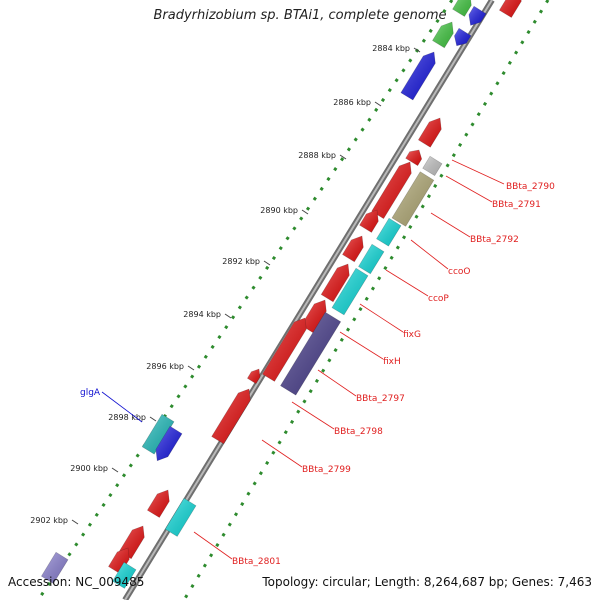 Image resolution: width=600 pixels, height=600 pixels. Describe the element at coordinates (412, 335) in the screenshot. I see `gene-label-fixg: fixG` at that location.